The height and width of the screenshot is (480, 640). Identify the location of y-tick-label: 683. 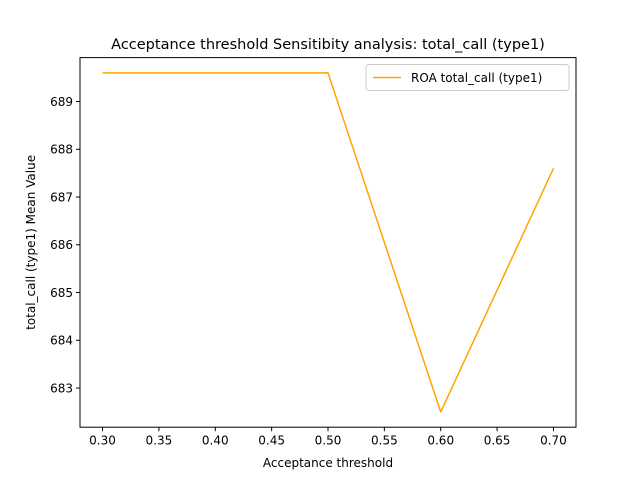
(61, 388).